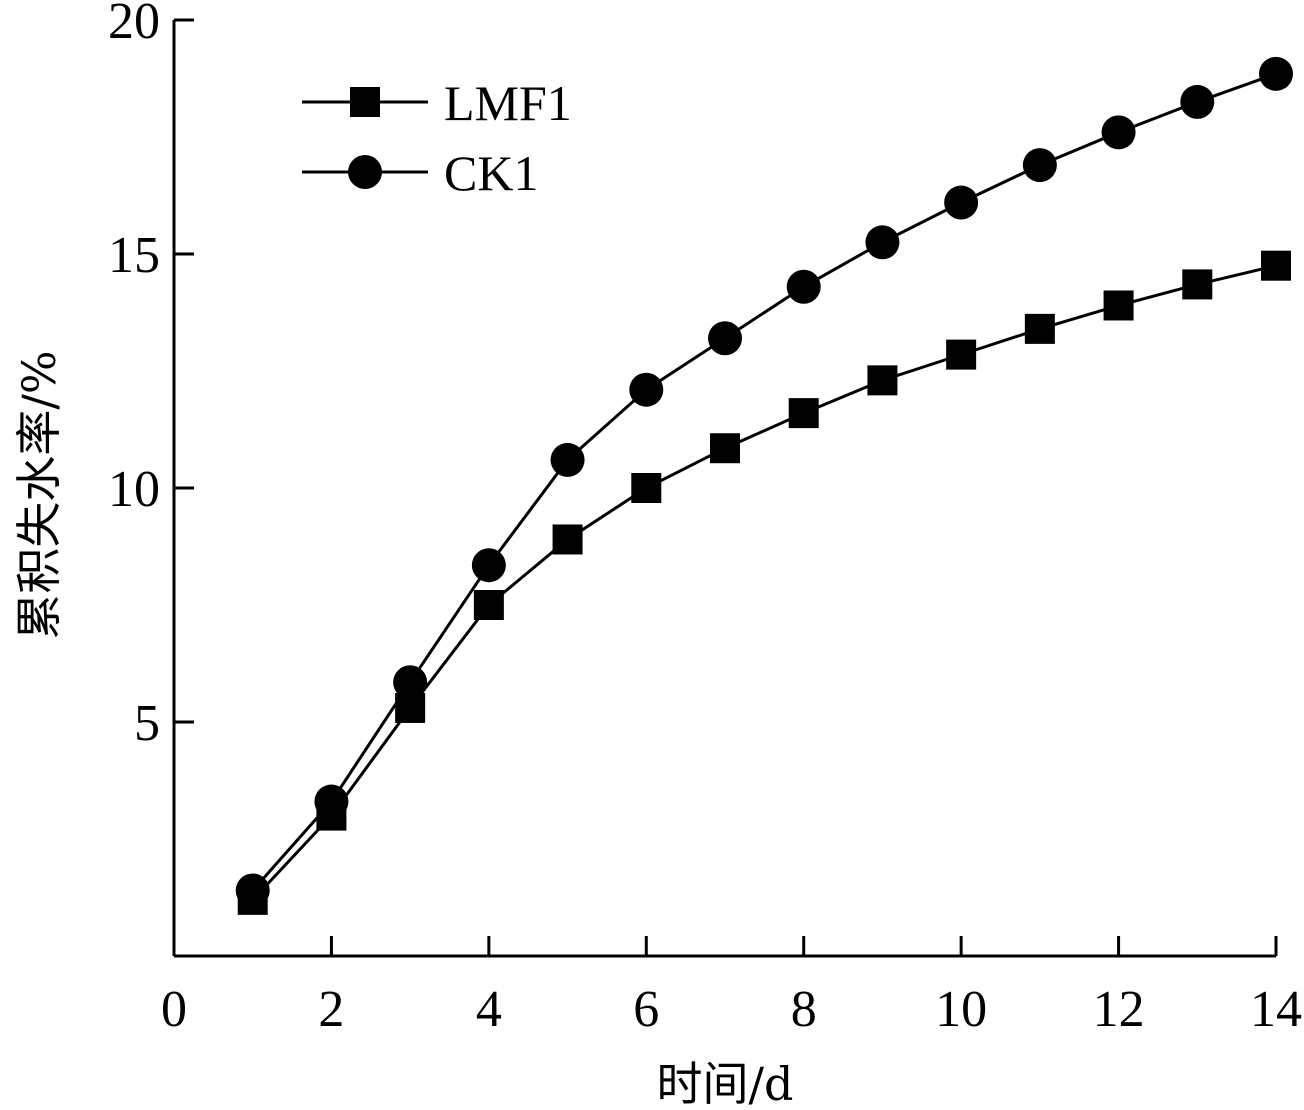  I want to click on y-tick-label: 15, so click(134, 255).